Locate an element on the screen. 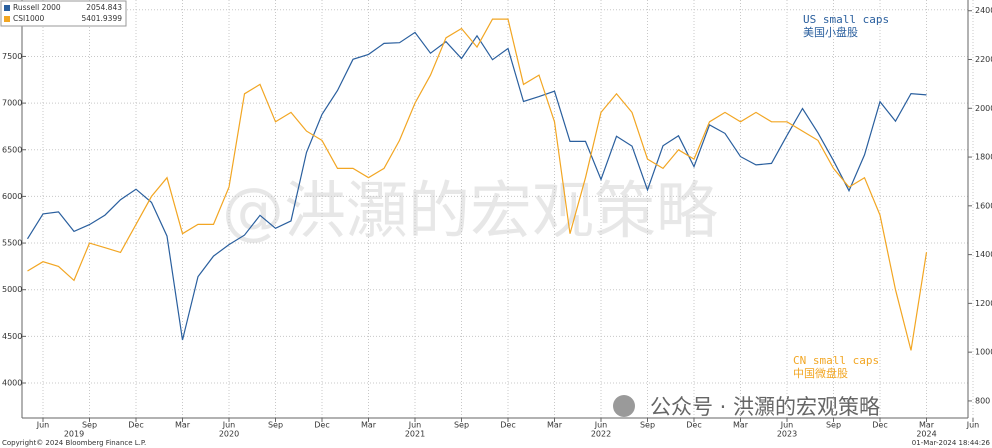  annotation: 美国小盘股 is located at coordinates (830, 32).